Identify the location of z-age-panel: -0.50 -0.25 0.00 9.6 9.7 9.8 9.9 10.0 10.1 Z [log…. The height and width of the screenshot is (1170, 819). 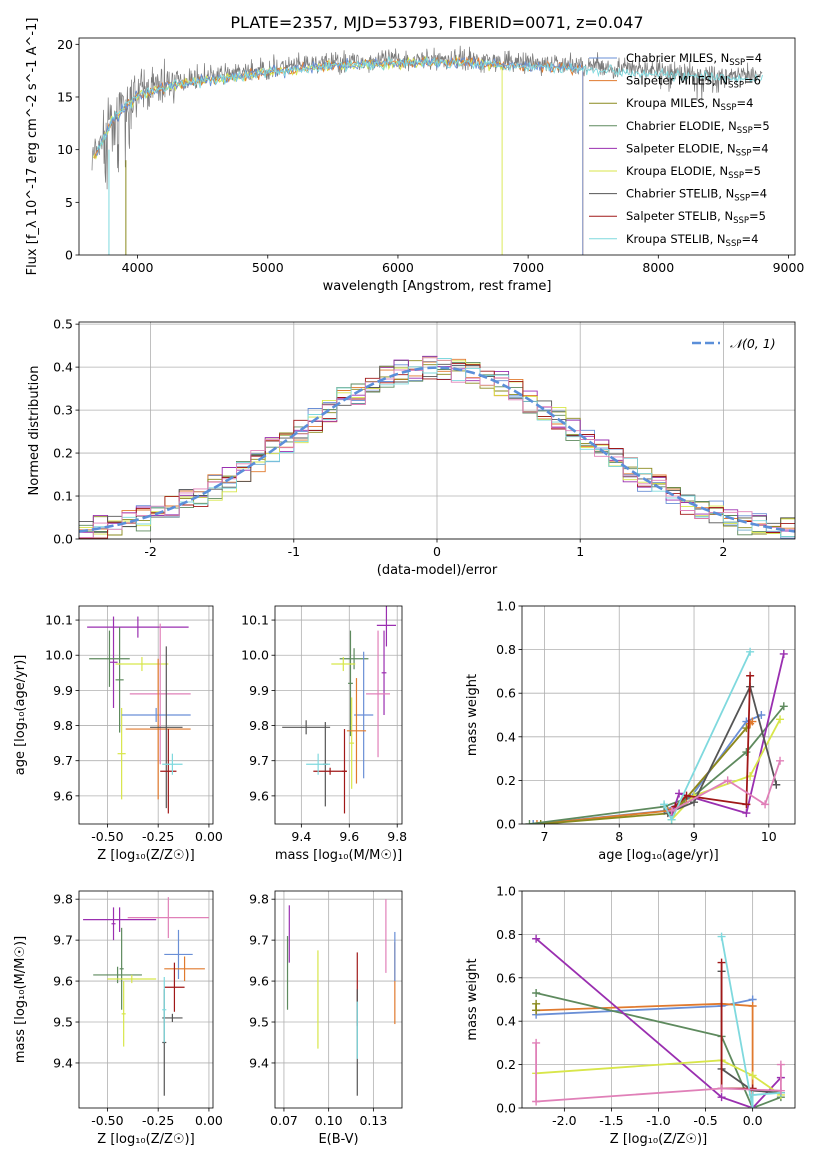
(118, 734).